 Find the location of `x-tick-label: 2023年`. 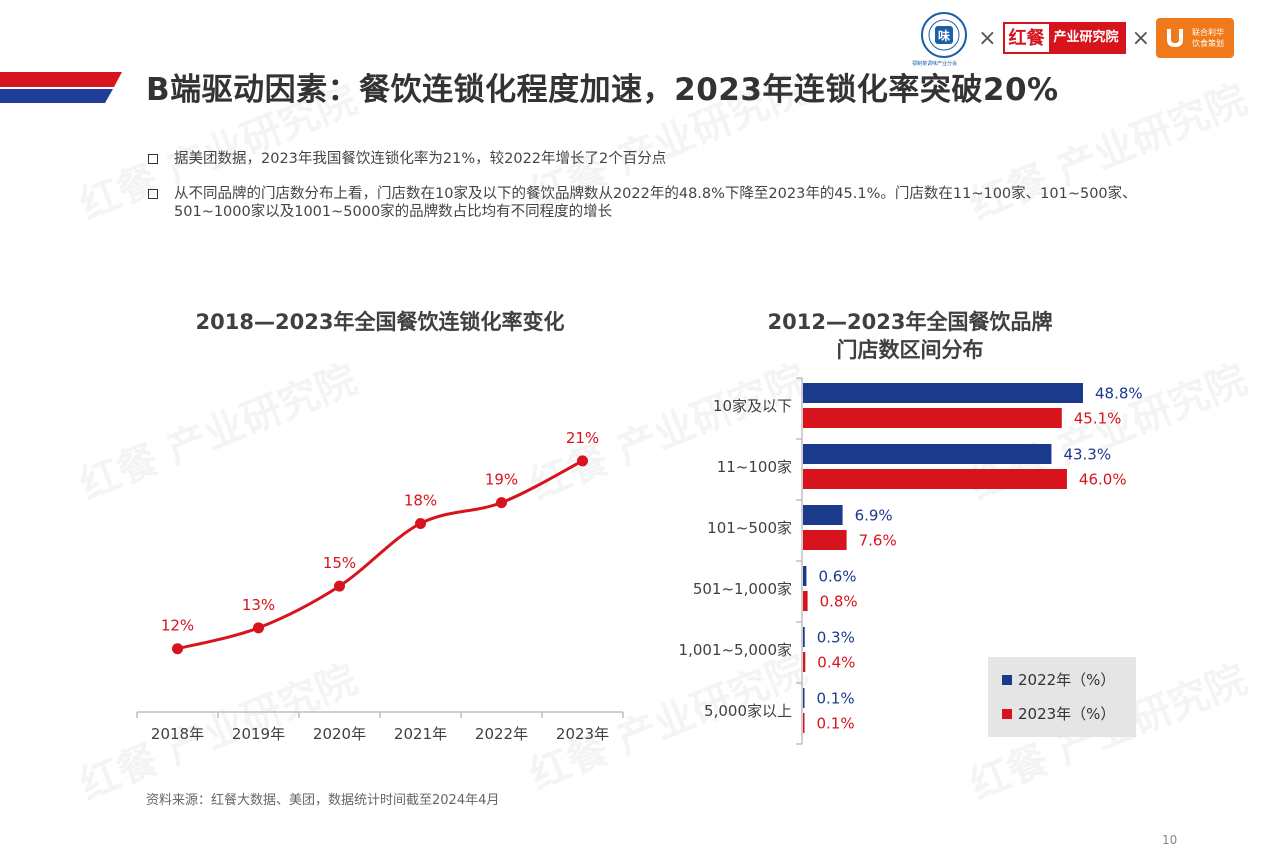

x-tick-label: 2023年 is located at coordinates (582, 734).